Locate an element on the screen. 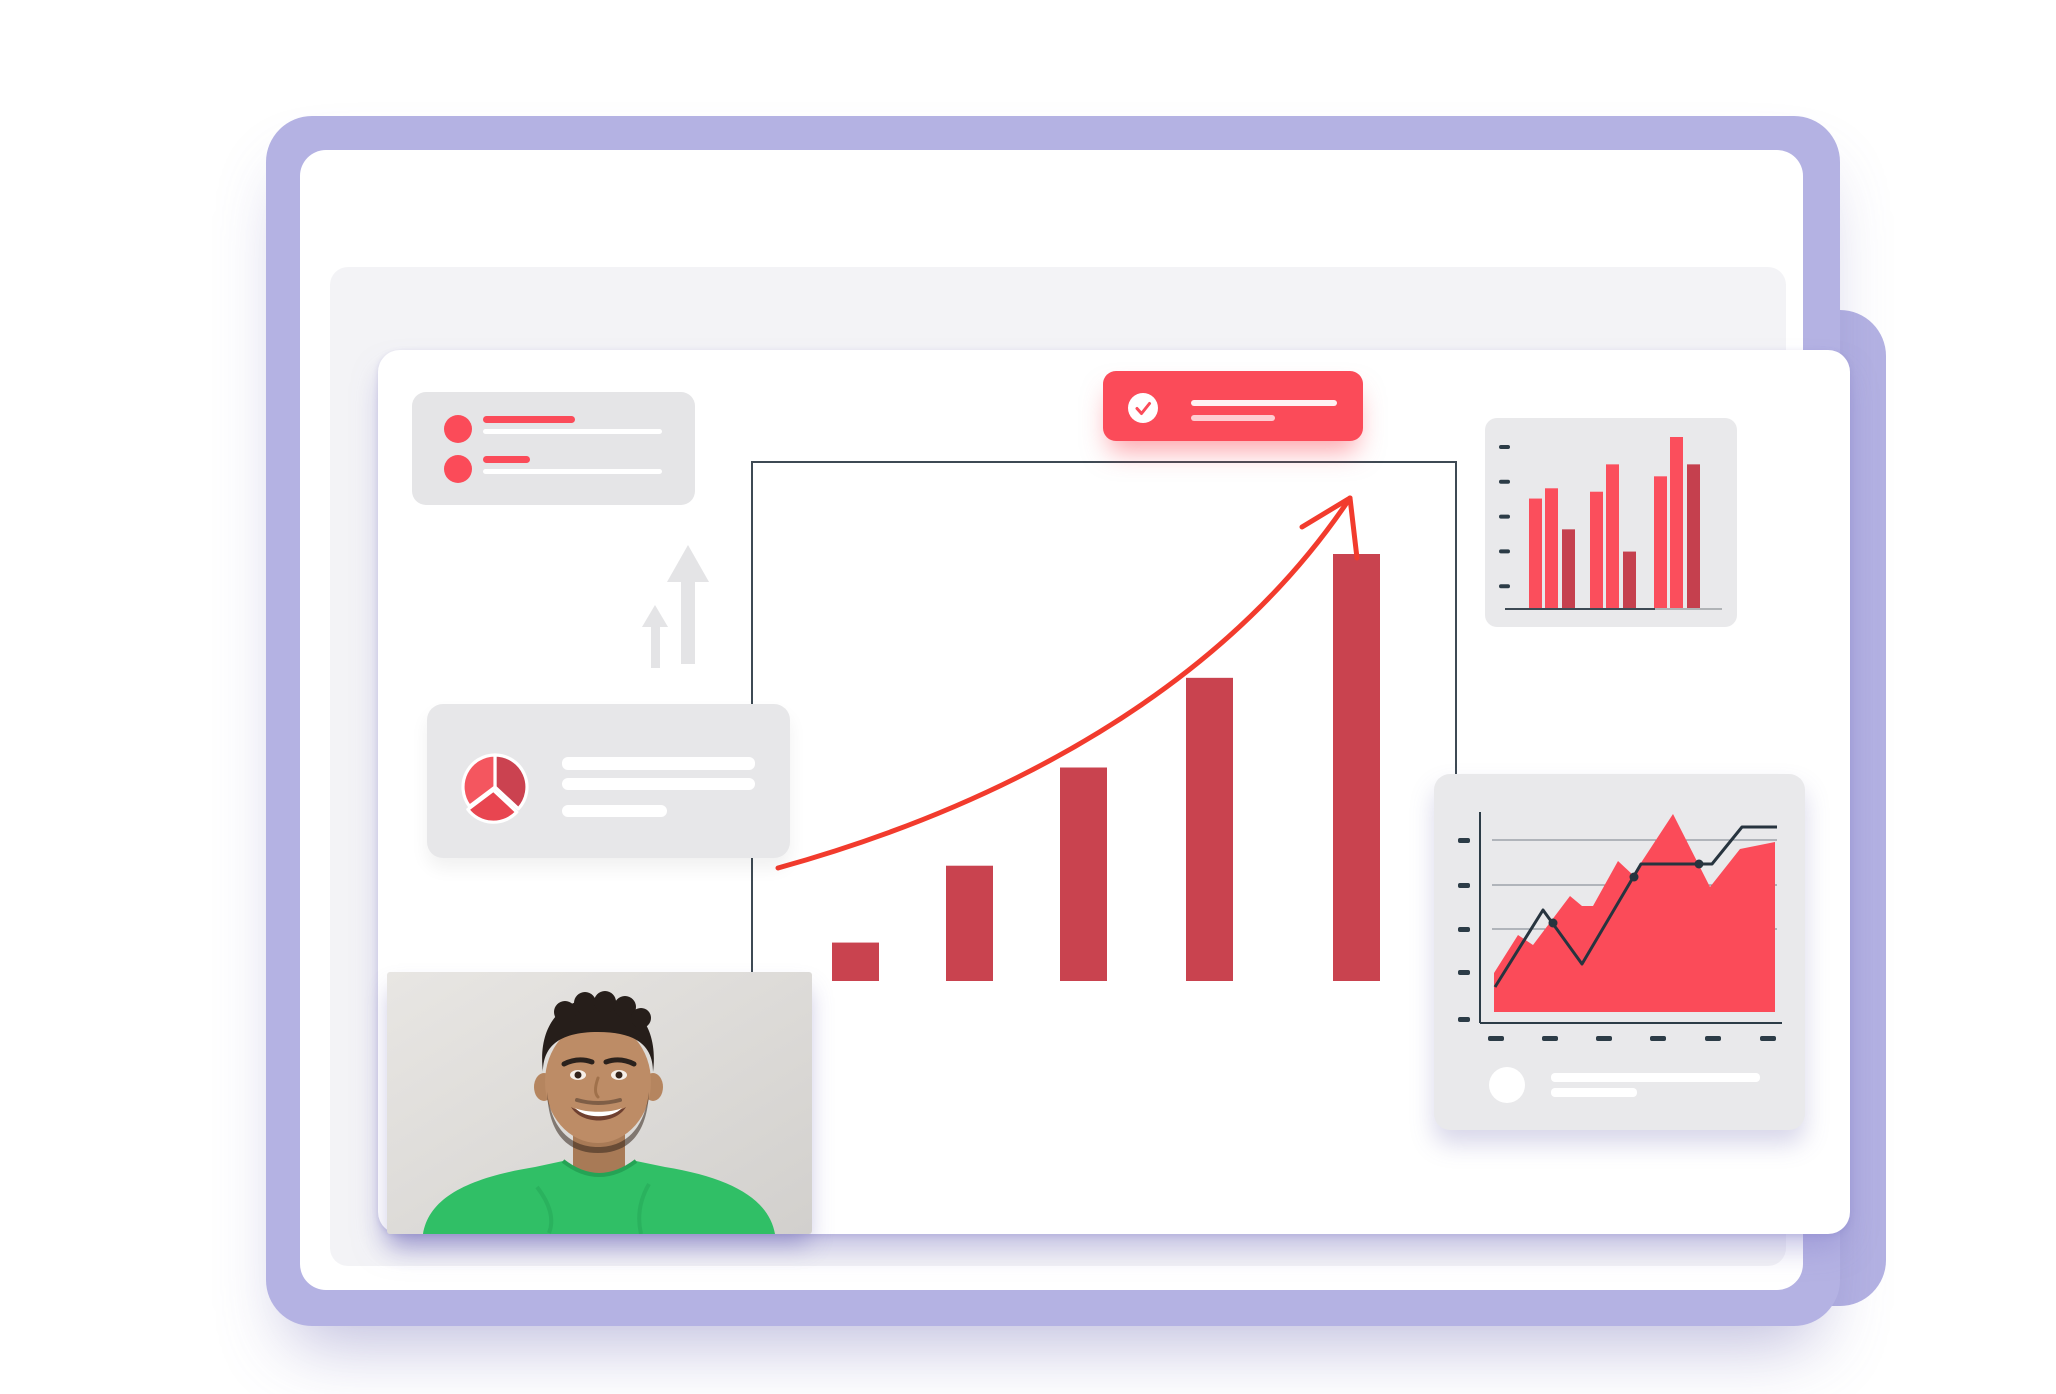 Image resolution: width=2056 pixels, height=1394 pixels. person-photo is located at coordinates (599, 1103).